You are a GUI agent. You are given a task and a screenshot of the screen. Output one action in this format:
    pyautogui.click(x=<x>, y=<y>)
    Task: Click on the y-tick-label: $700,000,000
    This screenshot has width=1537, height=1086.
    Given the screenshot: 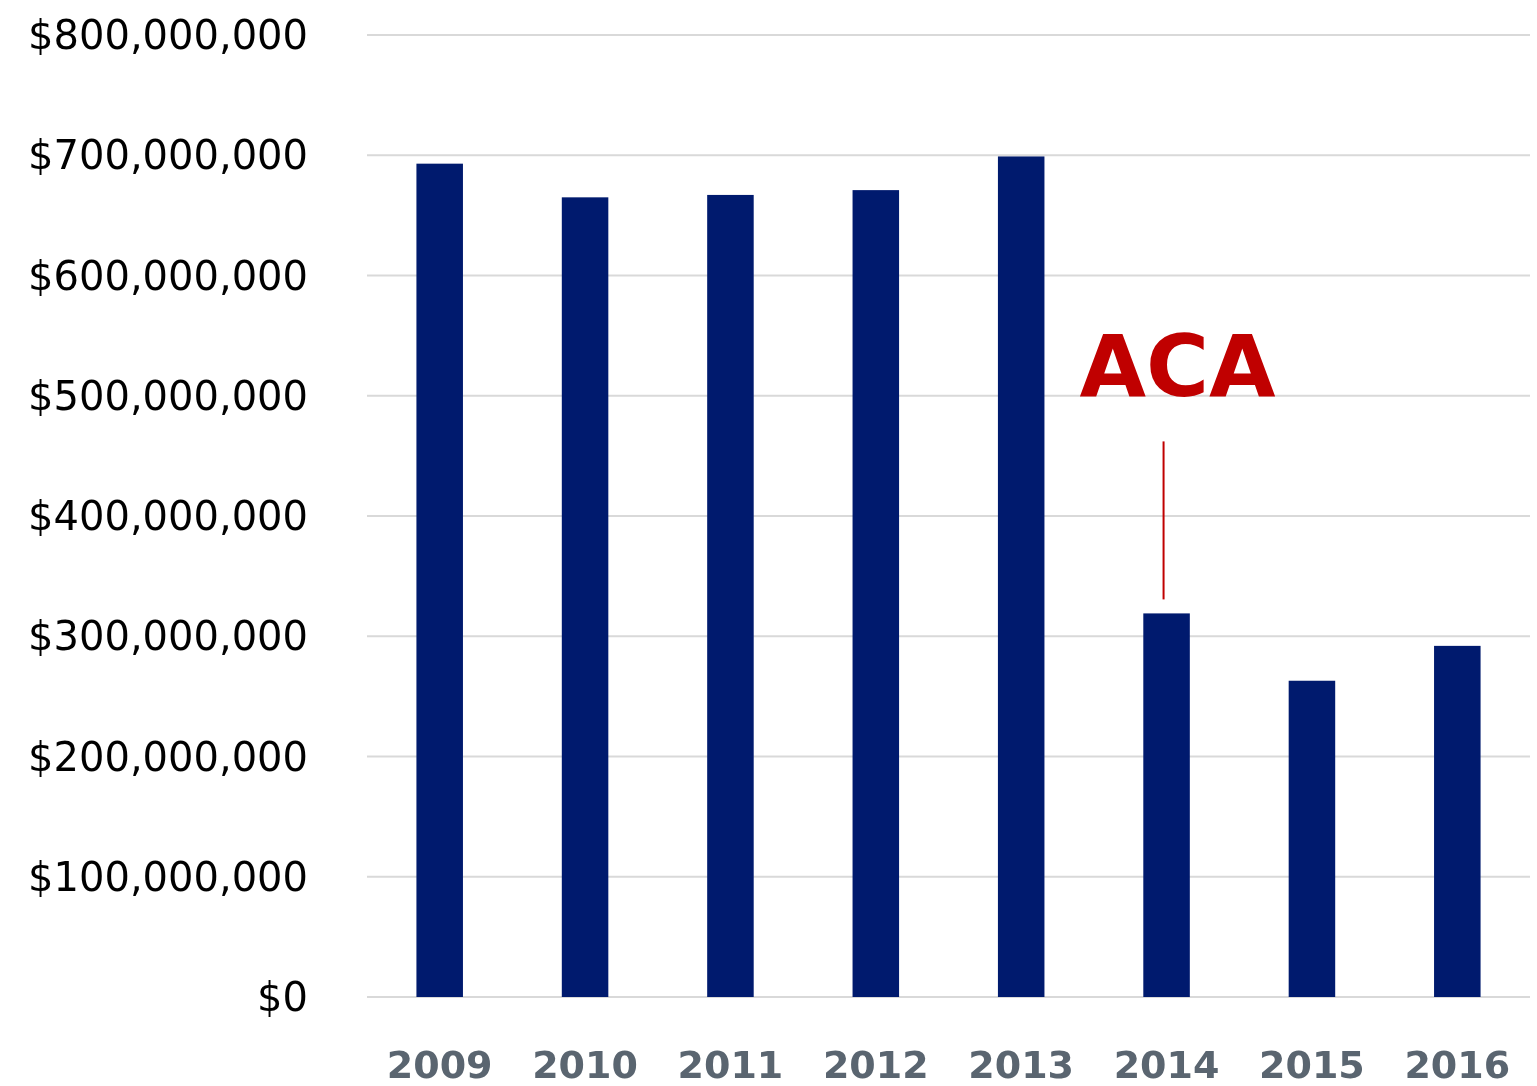 What is the action you would take?
    pyautogui.click(x=168, y=155)
    